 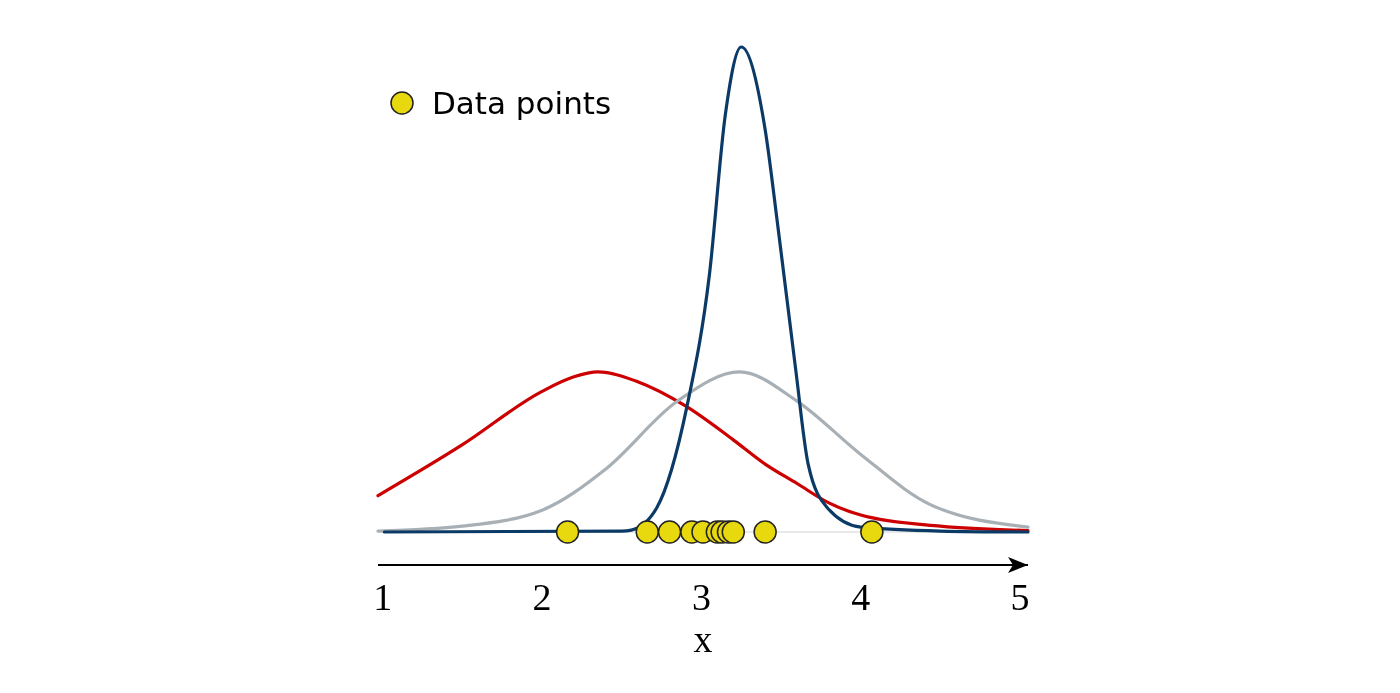 I want to click on legend-label: Data points, so click(x=522, y=103).